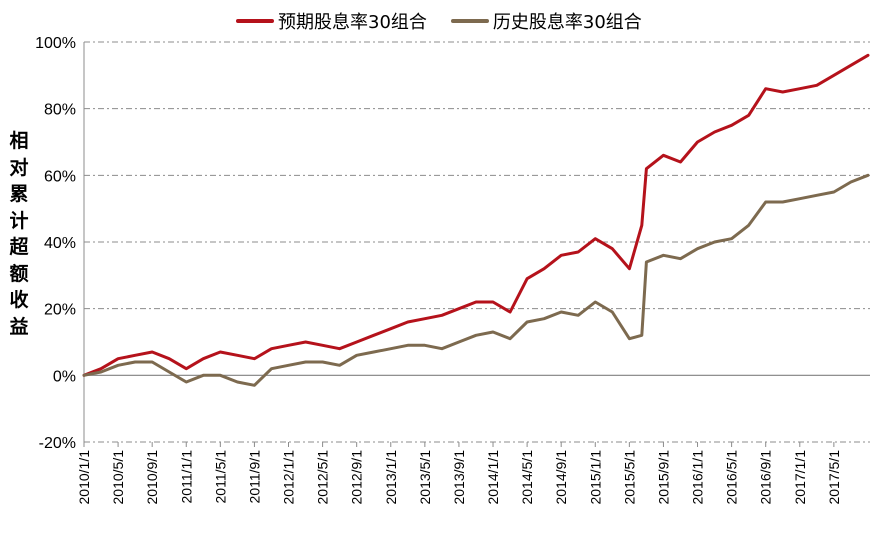  What do you see at coordinates (357, 477) in the screenshot?
I see `x-tick-label: 2012/9/1` at bounding box center [357, 477].